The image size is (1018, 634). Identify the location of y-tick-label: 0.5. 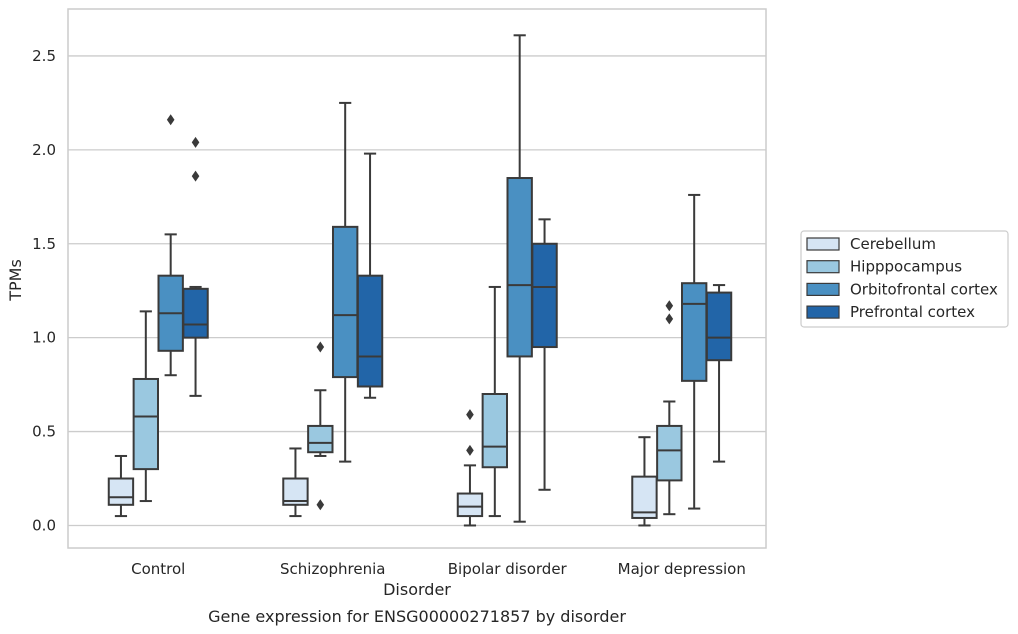
(44, 432).